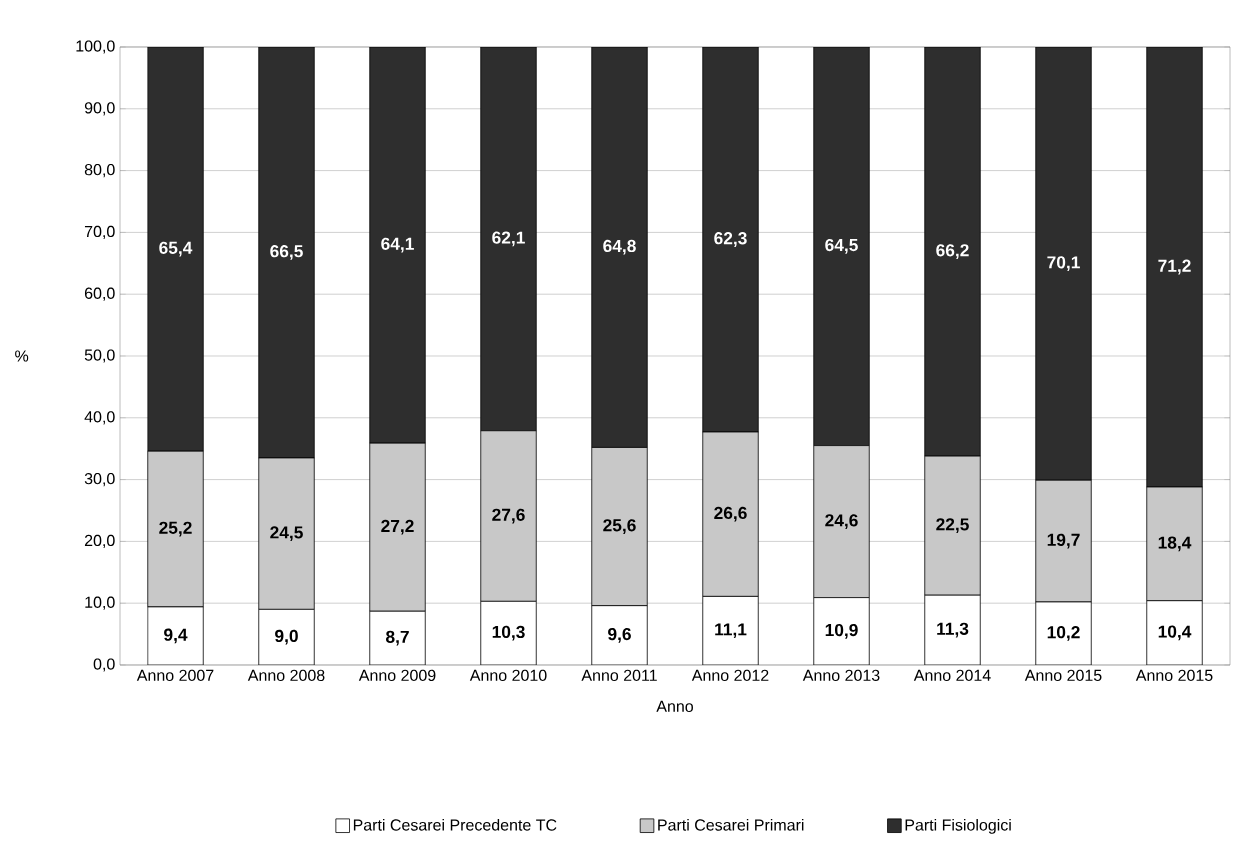 This screenshot has height=845, width=1235. Describe the element at coordinates (99, 294) in the screenshot. I see `y-tick-label: 60,0` at that location.